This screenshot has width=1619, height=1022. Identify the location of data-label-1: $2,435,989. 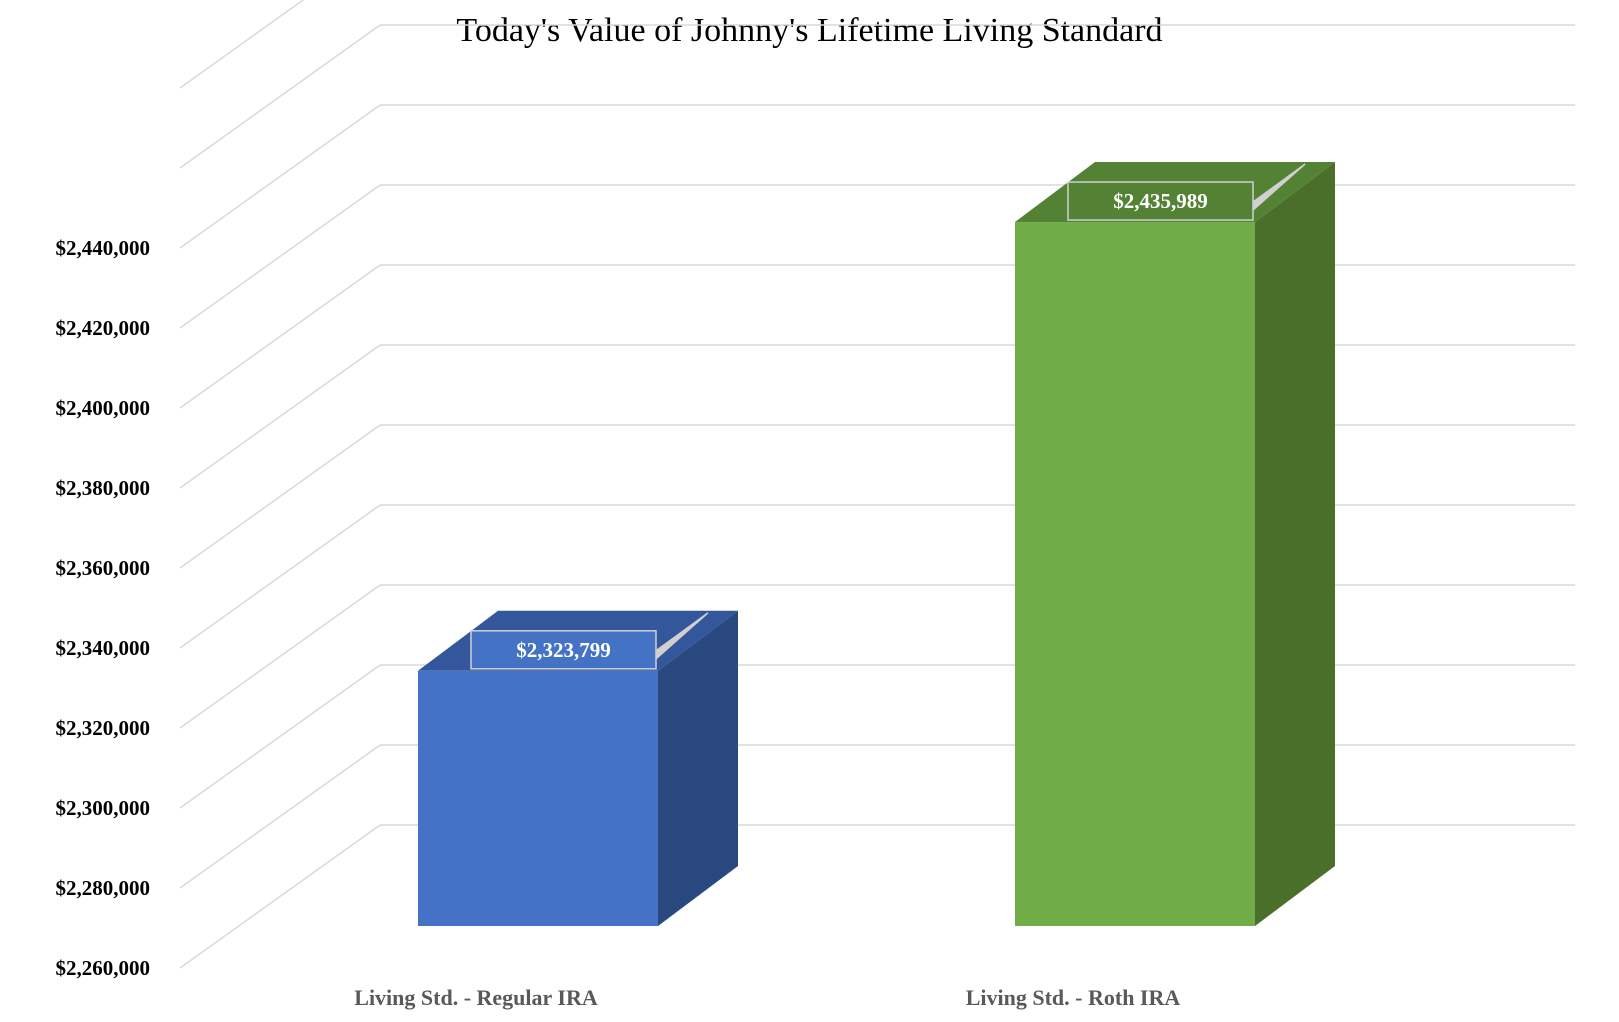
(1160, 201).